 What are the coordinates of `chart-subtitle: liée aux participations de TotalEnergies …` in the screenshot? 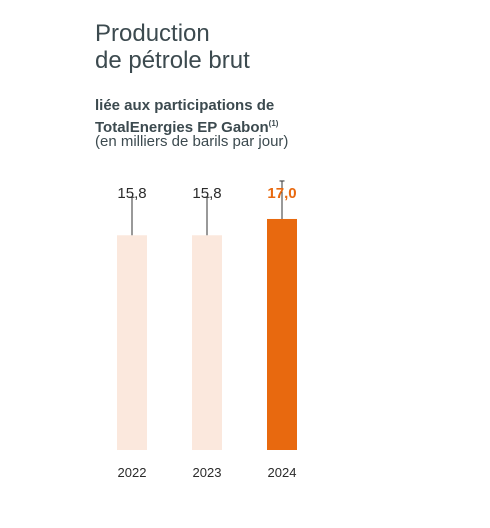 It's located at (186, 117).